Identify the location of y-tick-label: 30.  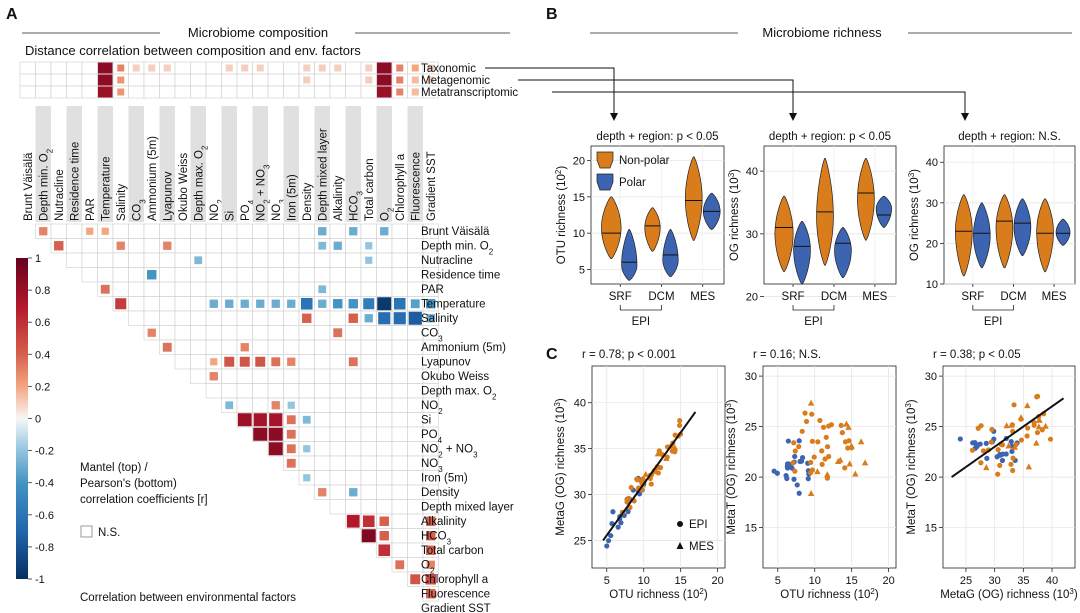
(932, 204).